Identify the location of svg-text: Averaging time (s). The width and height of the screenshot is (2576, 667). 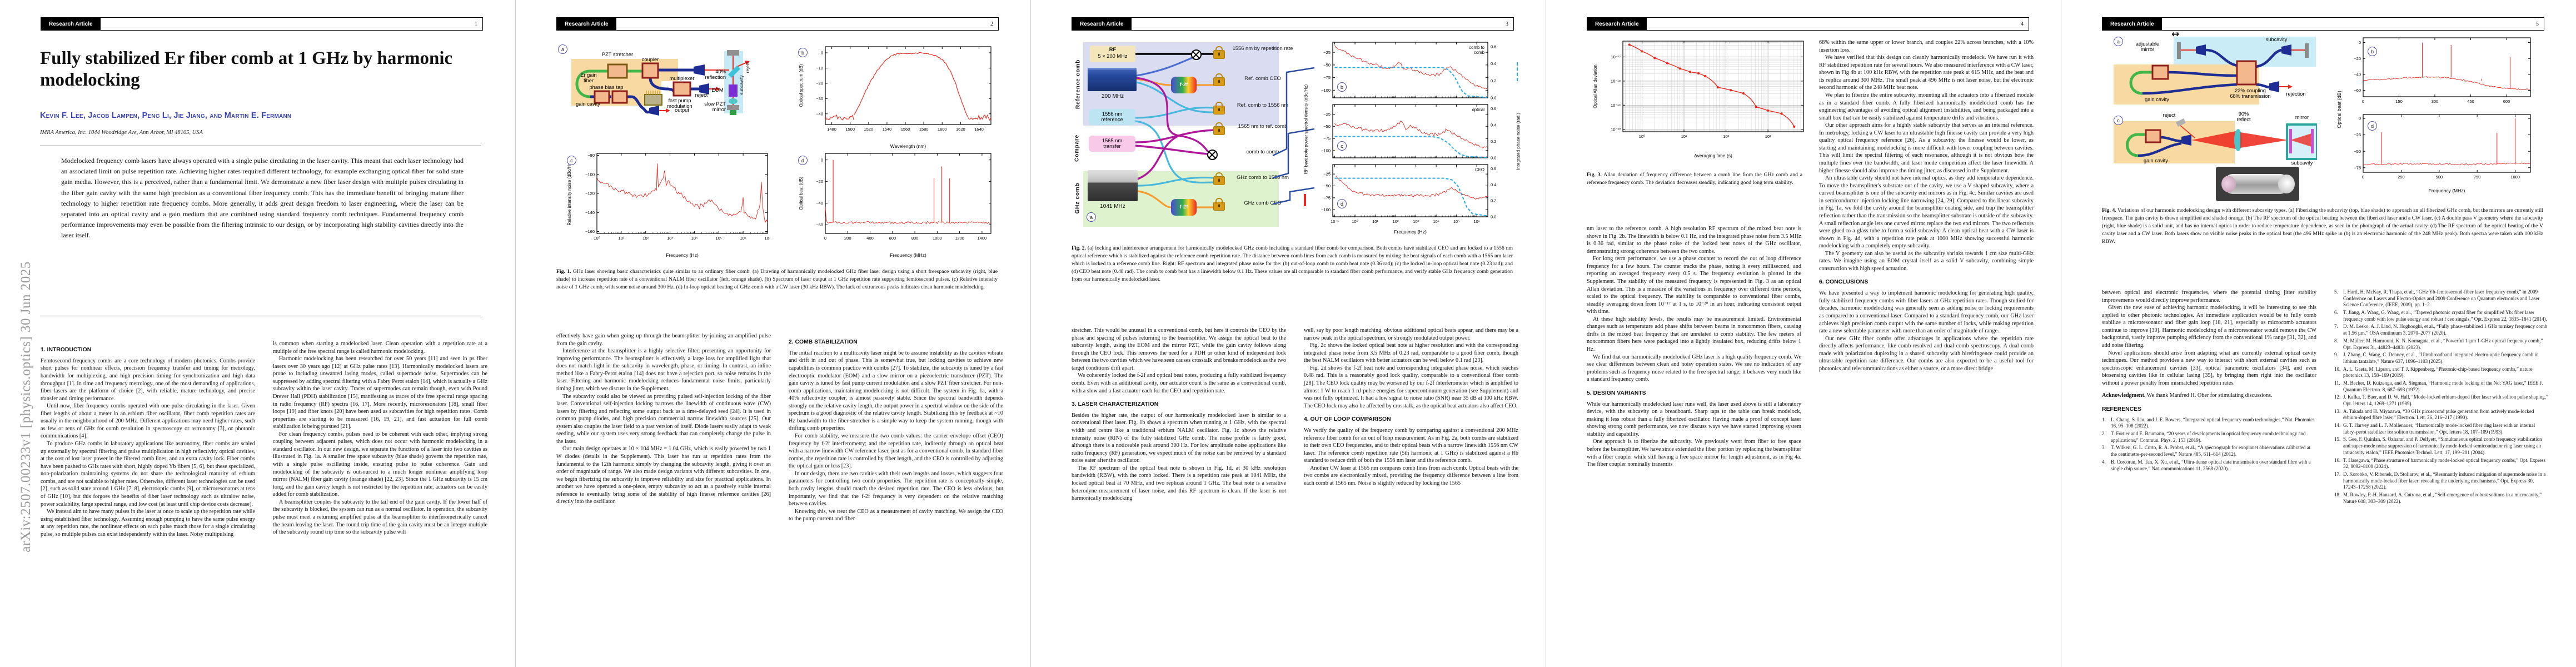
(1713, 155).